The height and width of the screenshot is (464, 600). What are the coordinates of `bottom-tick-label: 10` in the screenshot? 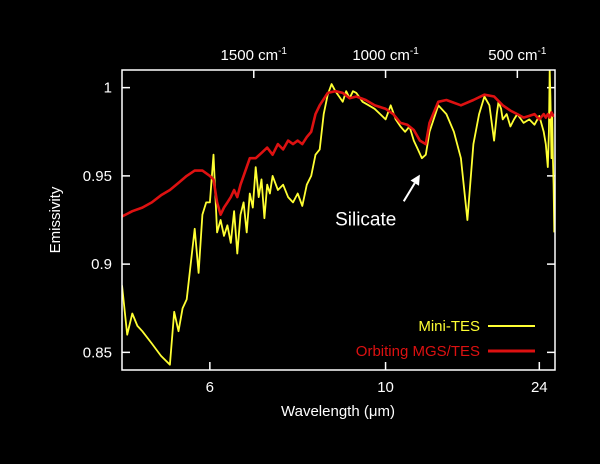 It's located at (385, 387).